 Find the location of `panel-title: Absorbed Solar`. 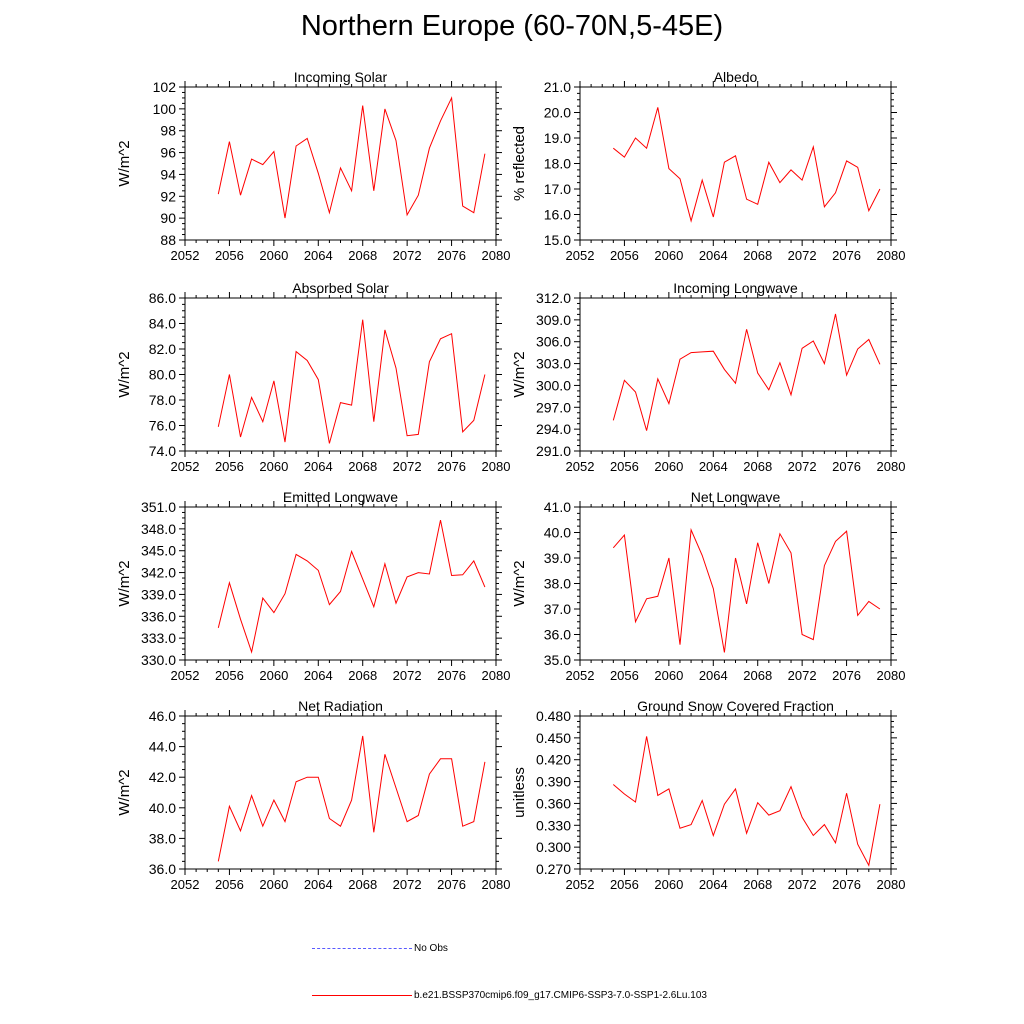

panel-title: Absorbed Solar is located at coordinates (340, 288).